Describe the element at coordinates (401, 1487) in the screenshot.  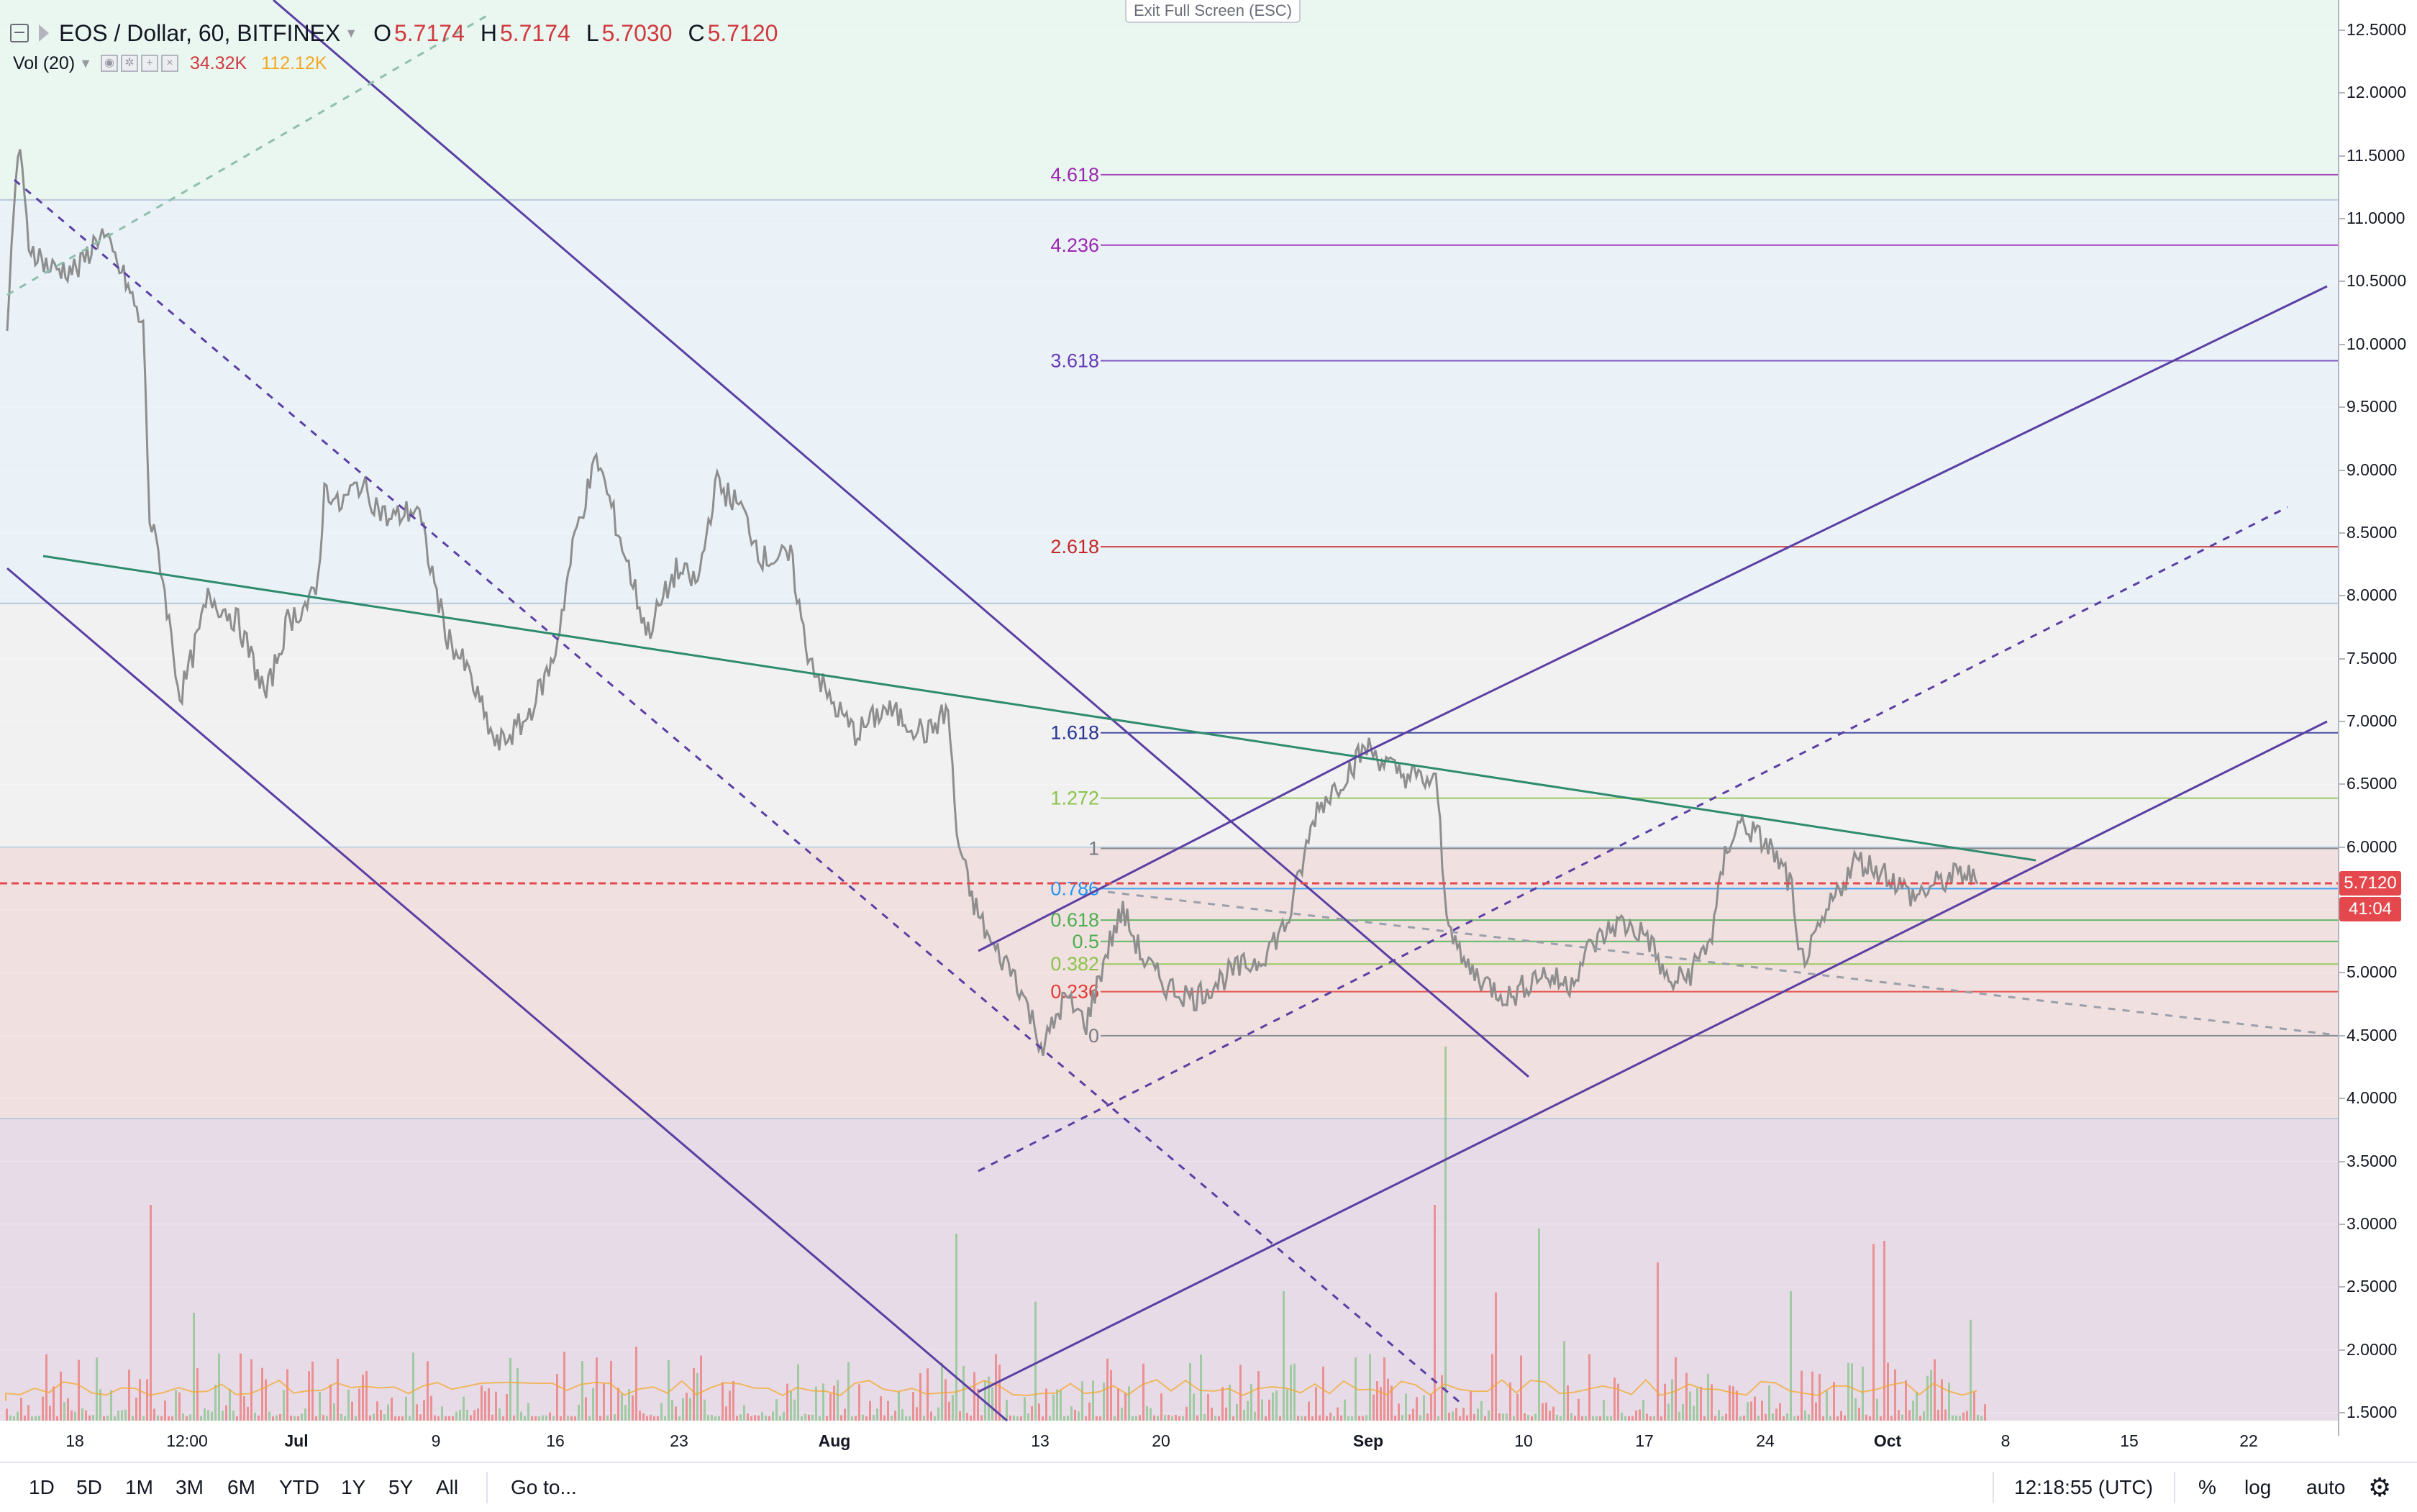
I see `timeframe-5y-button: 5Y` at that location.